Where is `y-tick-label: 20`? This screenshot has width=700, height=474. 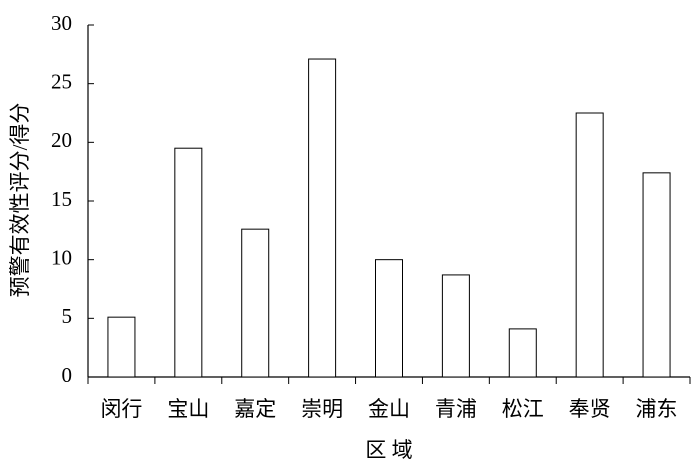
y-tick-label: 20 is located at coordinates (61, 140).